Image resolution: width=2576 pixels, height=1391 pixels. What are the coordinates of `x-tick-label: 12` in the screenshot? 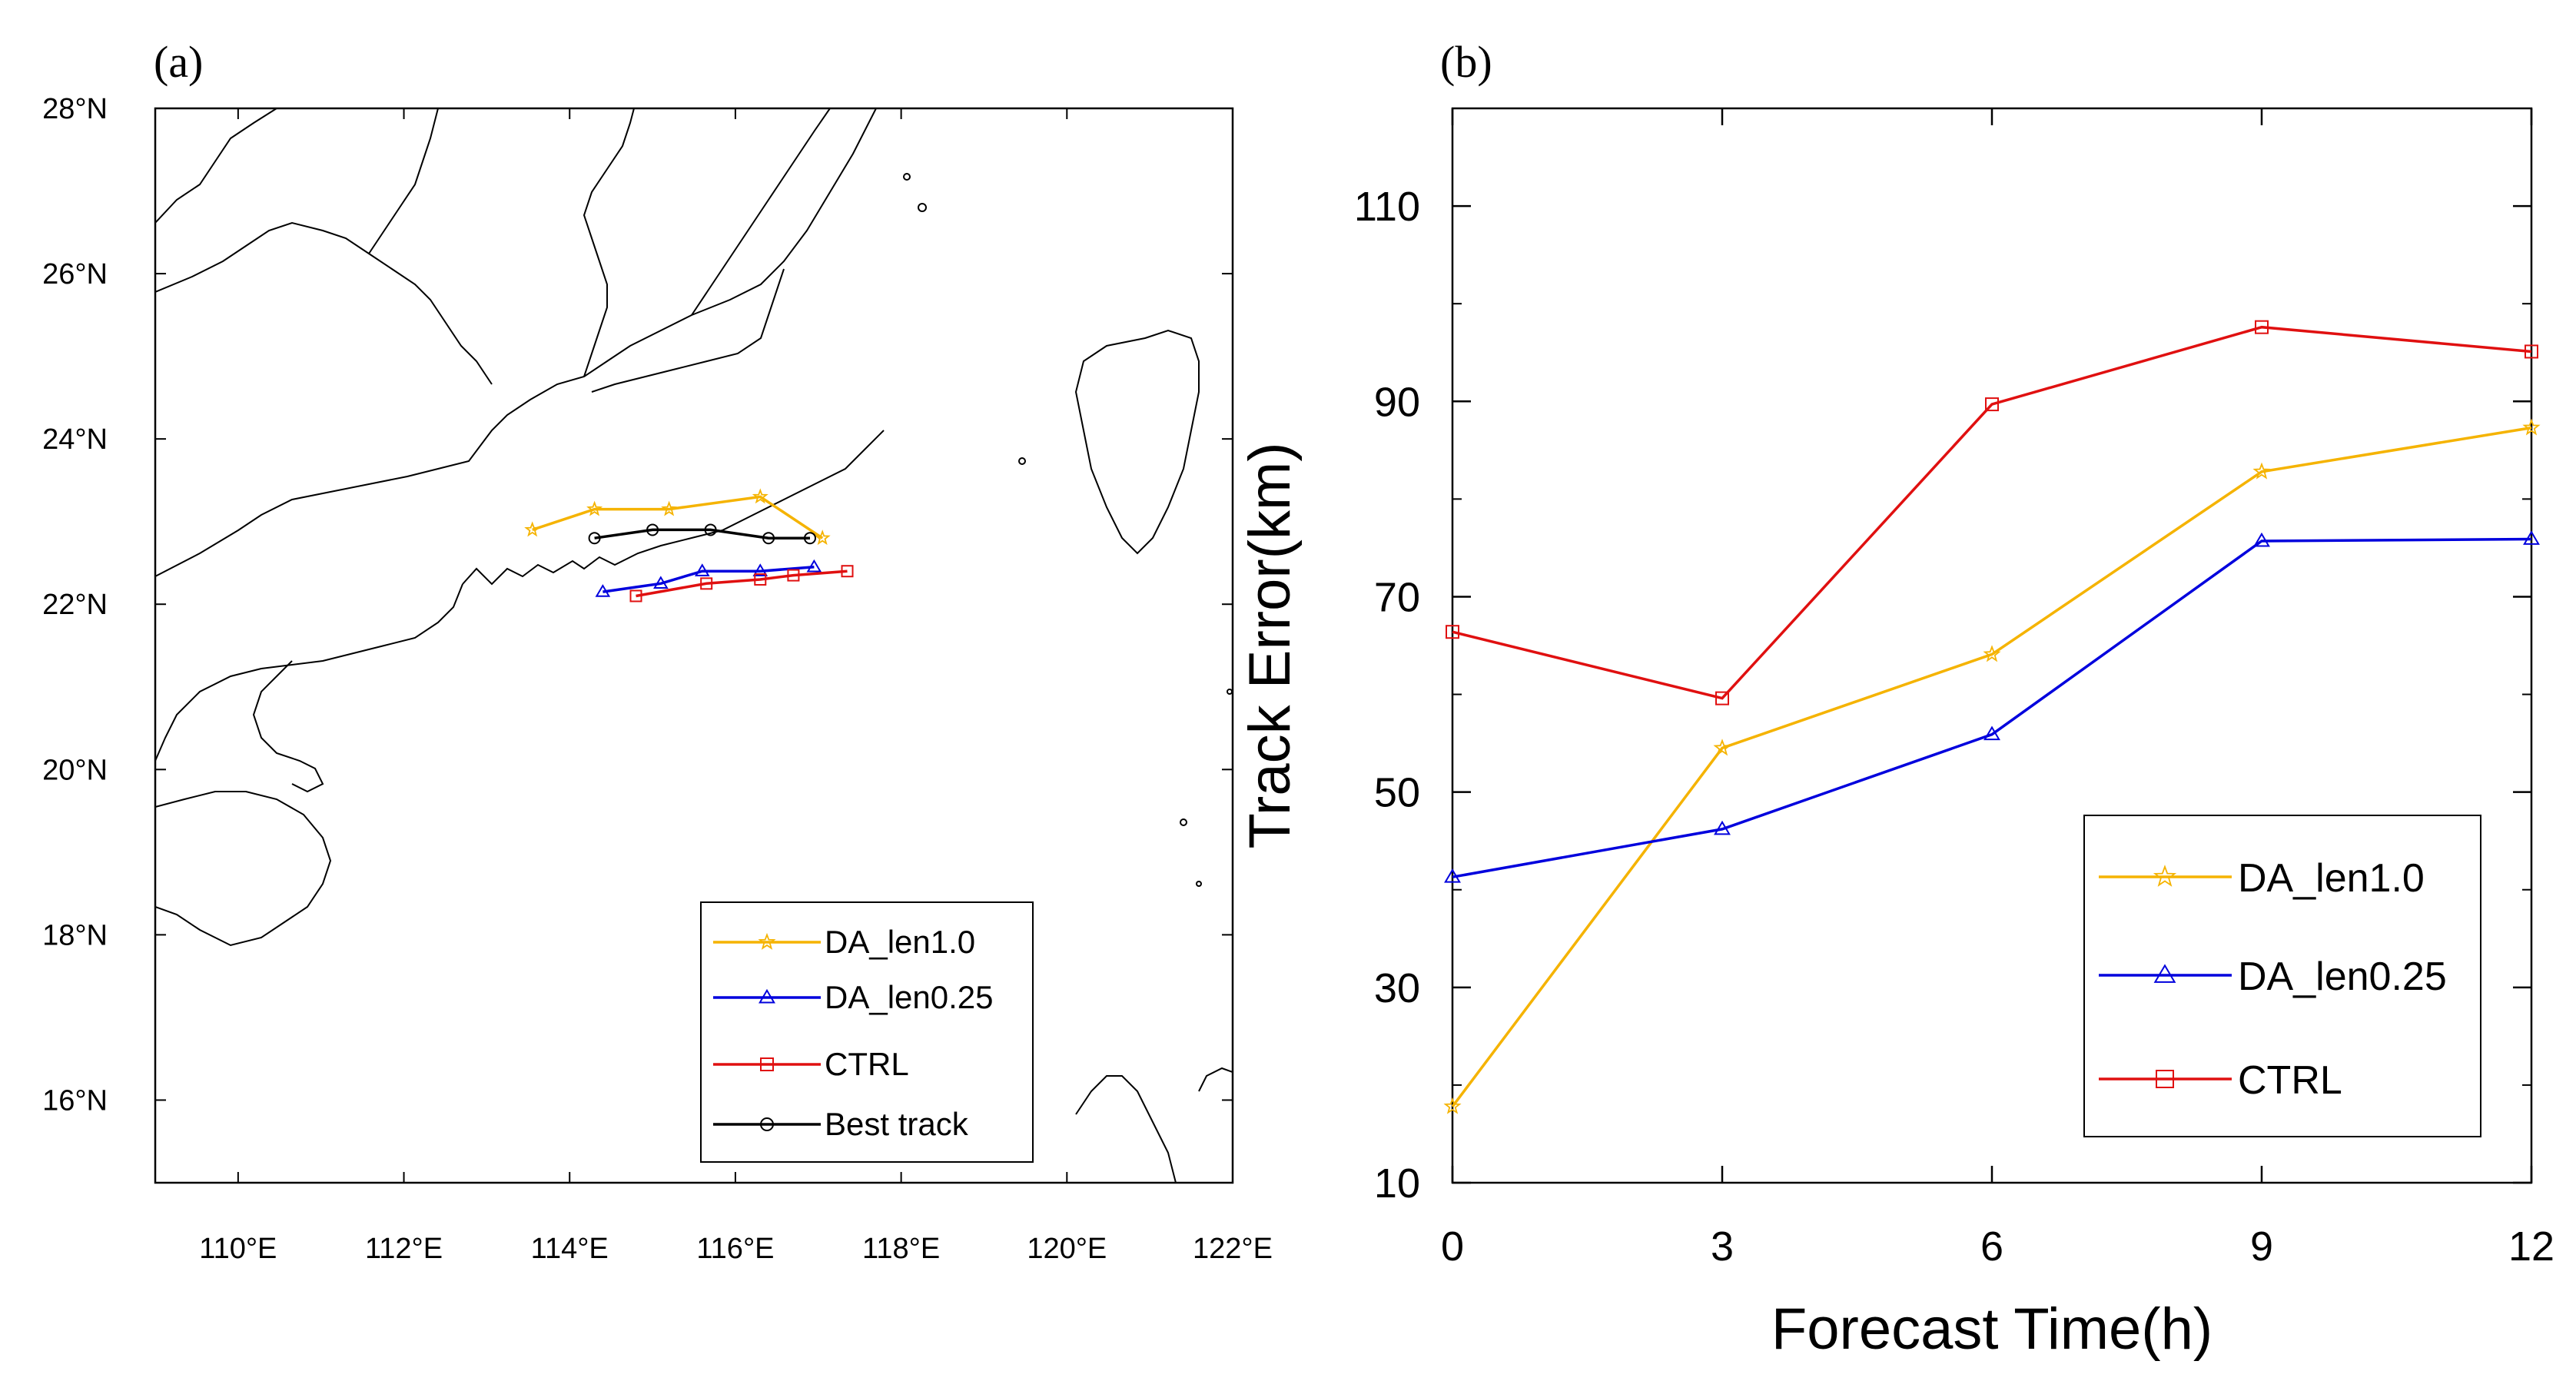 It's located at (2531, 1246).